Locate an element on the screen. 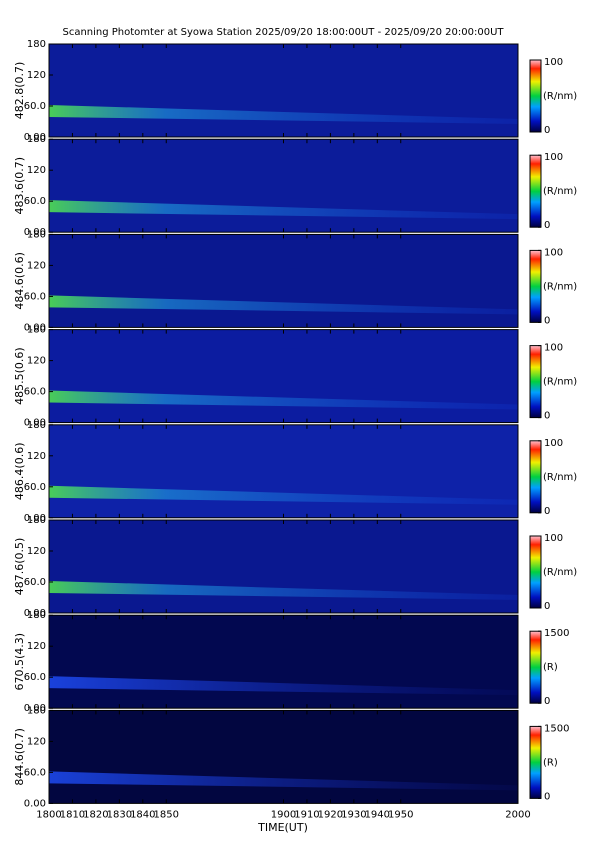 The image size is (595, 842). y-axis-label: 486.4(0.6) is located at coordinates (19, 472).